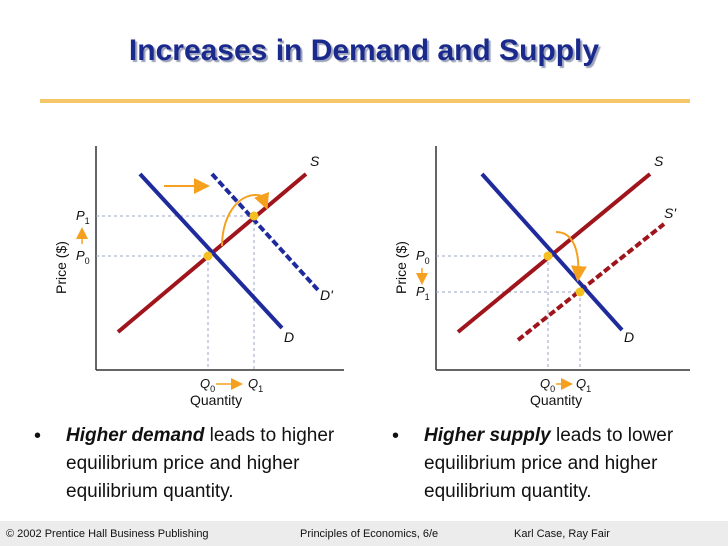  Describe the element at coordinates (659, 161) in the screenshot. I see `right-supply-label: S` at that location.